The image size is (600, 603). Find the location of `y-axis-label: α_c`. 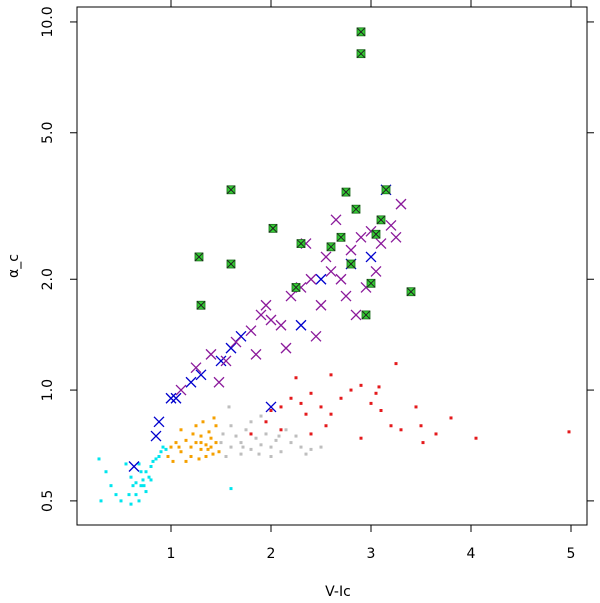

y-axis-label: α_c is located at coordinates (14, 266).